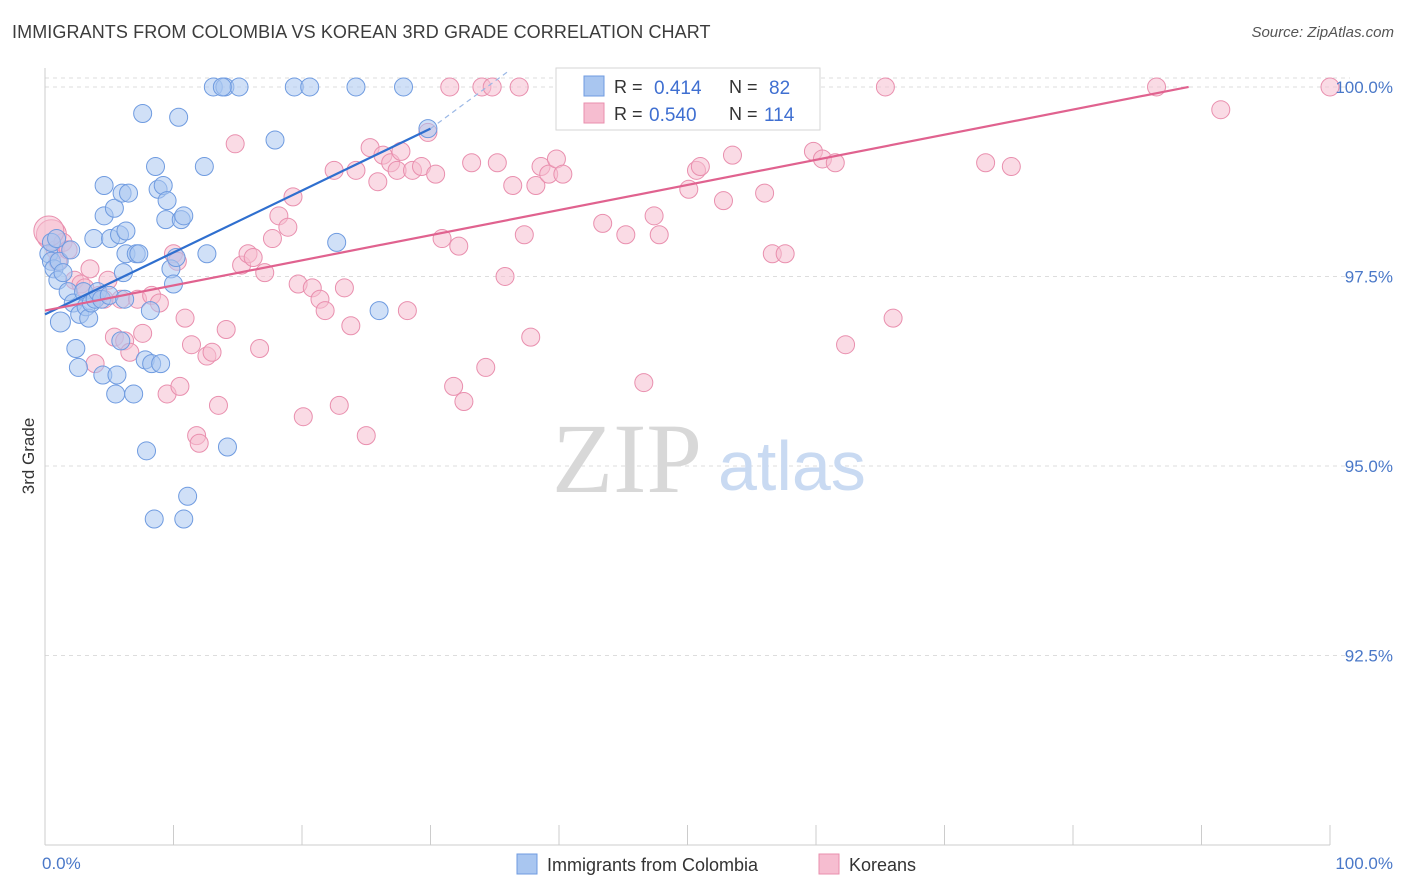 This screenshot has height=892, width=1406. I want to click on bottom-legend-label-colombia: Immigrants from Colombia, so click(653, 865).